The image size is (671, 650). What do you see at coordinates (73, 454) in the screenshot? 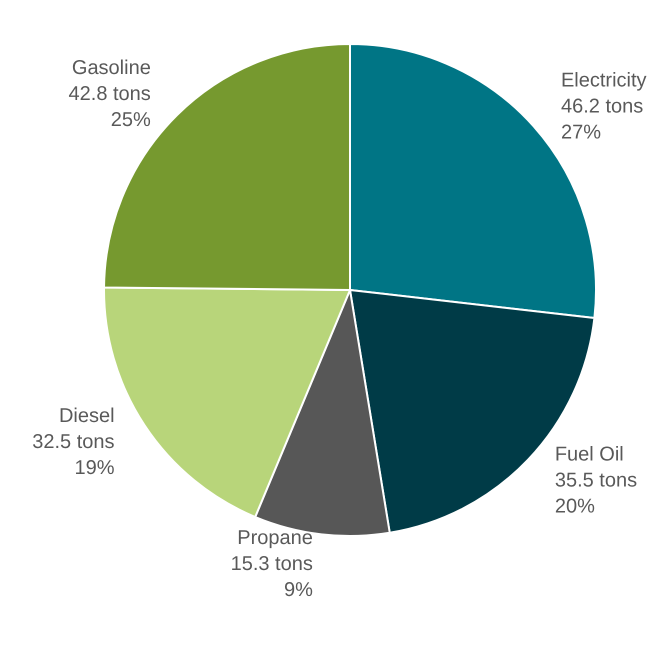
I see `data-label: 32.5 tons 19%` at bounding box center [73, 454].